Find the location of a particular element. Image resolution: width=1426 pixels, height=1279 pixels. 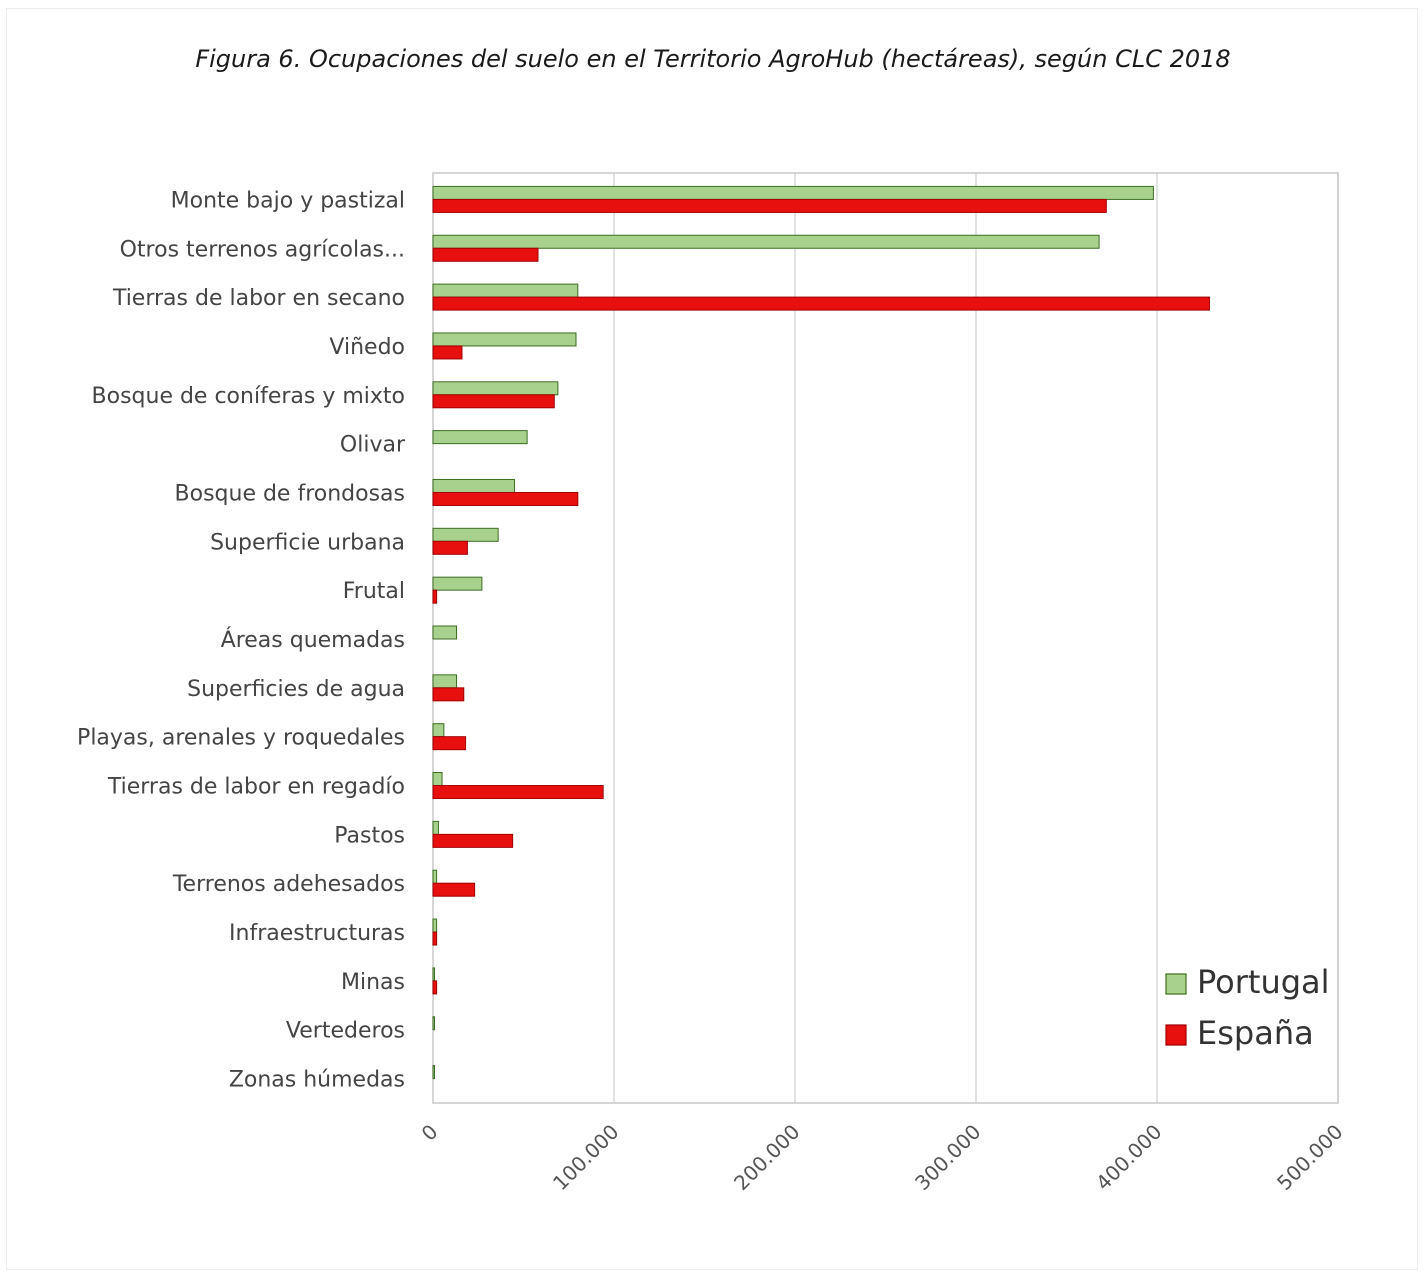

bar-portugal-zonas-humedas is located at coordinates (433, 1072).